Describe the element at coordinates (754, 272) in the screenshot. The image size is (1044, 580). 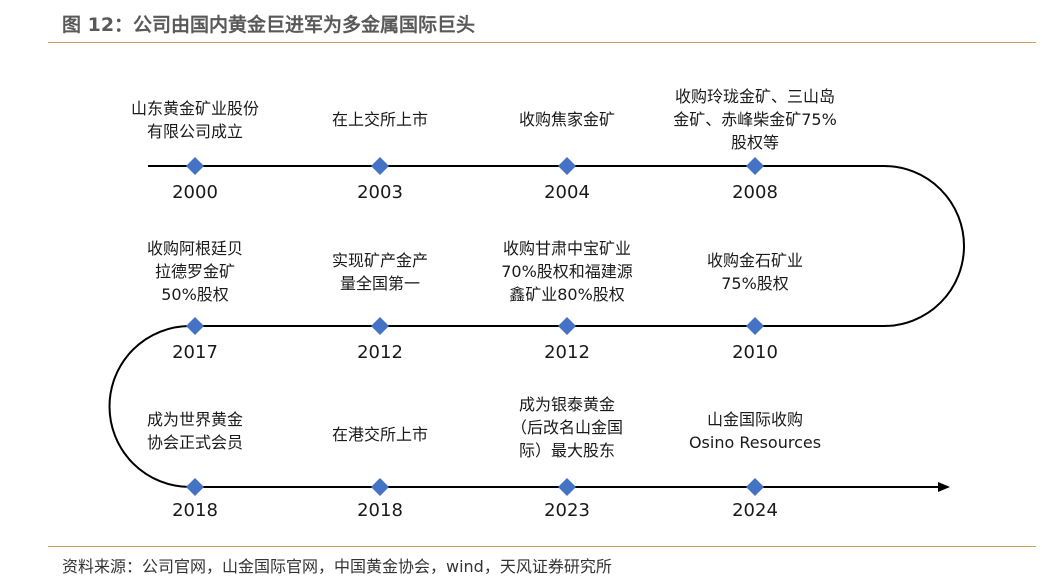
I see `event-label: 收购金石矿业 75%股权` at that location.